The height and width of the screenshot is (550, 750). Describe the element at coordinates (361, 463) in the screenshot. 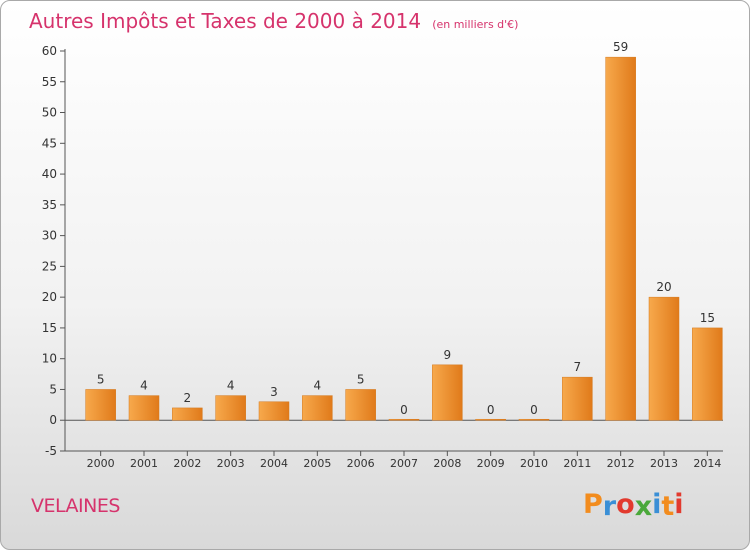

I see `x-tick-label-2006: 2006` at that location.